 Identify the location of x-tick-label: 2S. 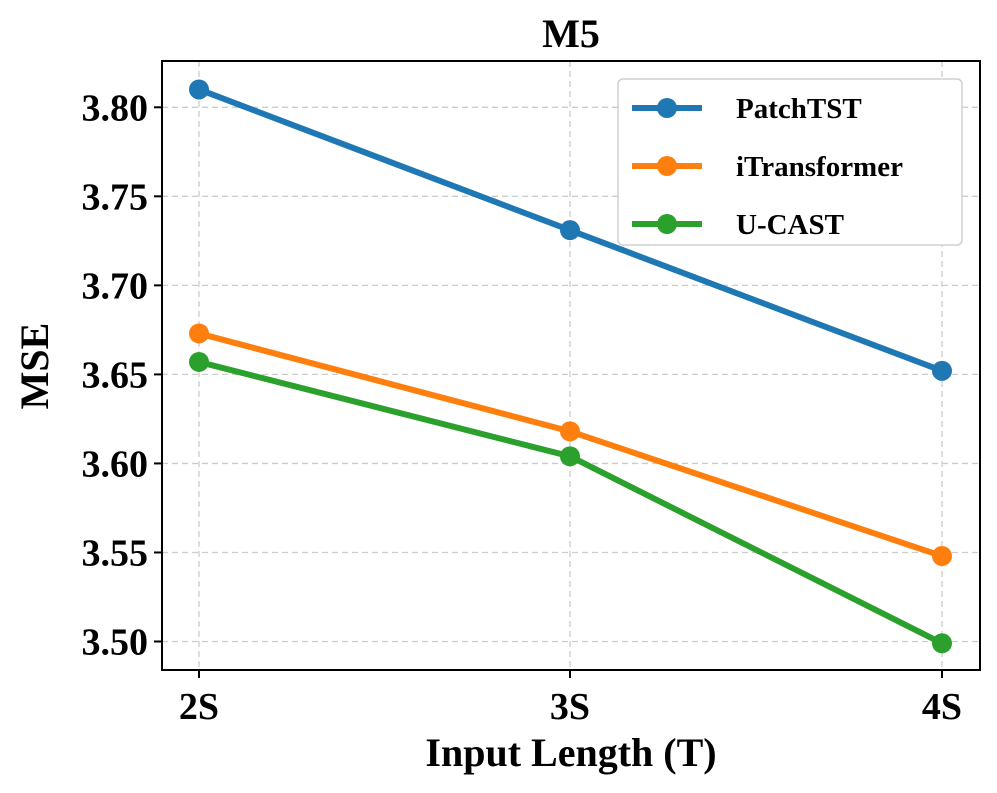
(199, 707).